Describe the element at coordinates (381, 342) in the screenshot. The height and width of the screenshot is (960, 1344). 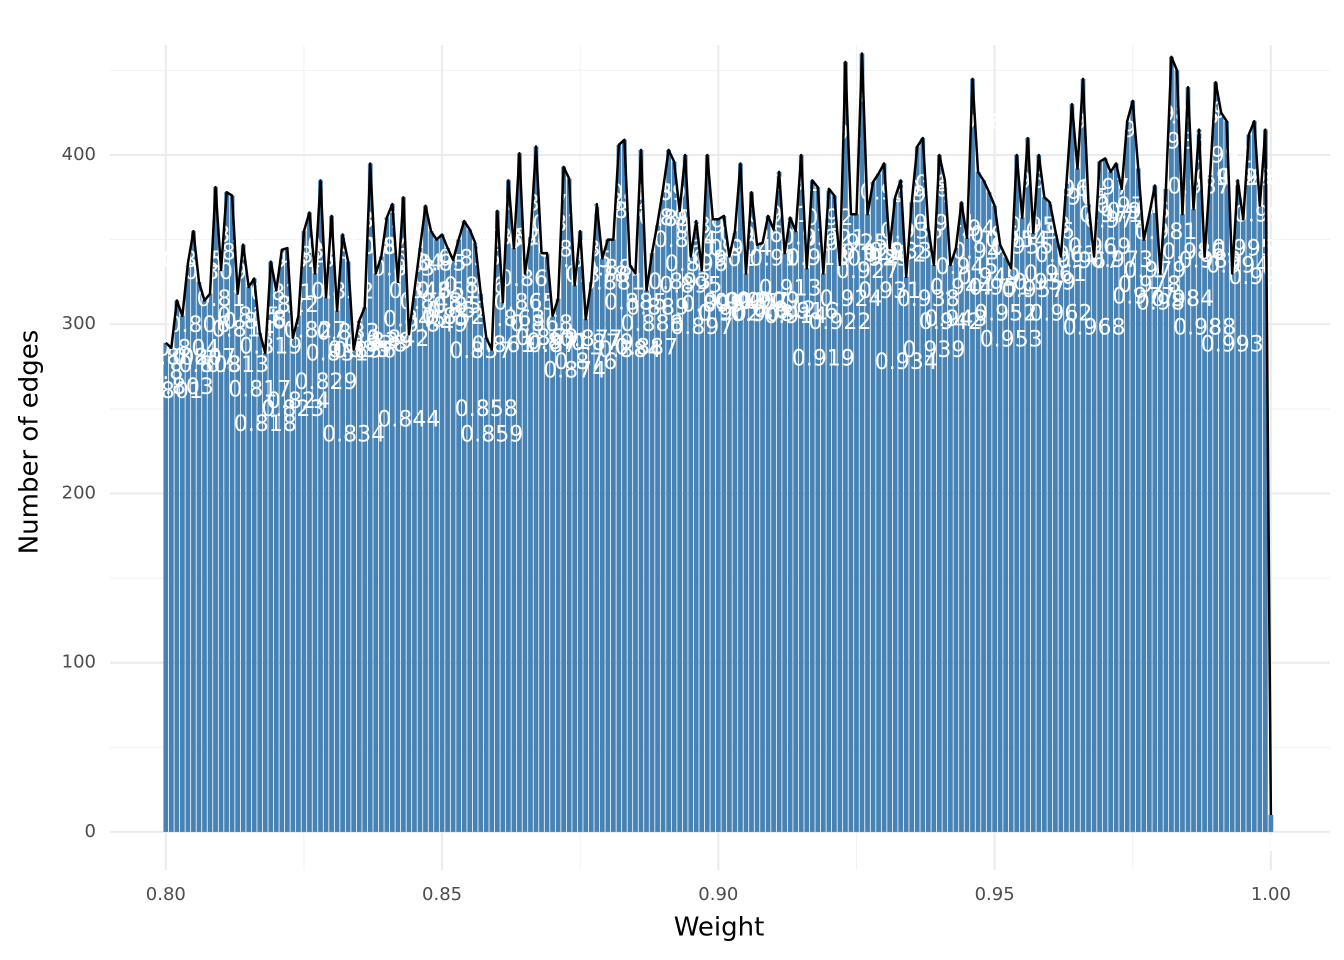
I see `value-label: 0.839` at that location.